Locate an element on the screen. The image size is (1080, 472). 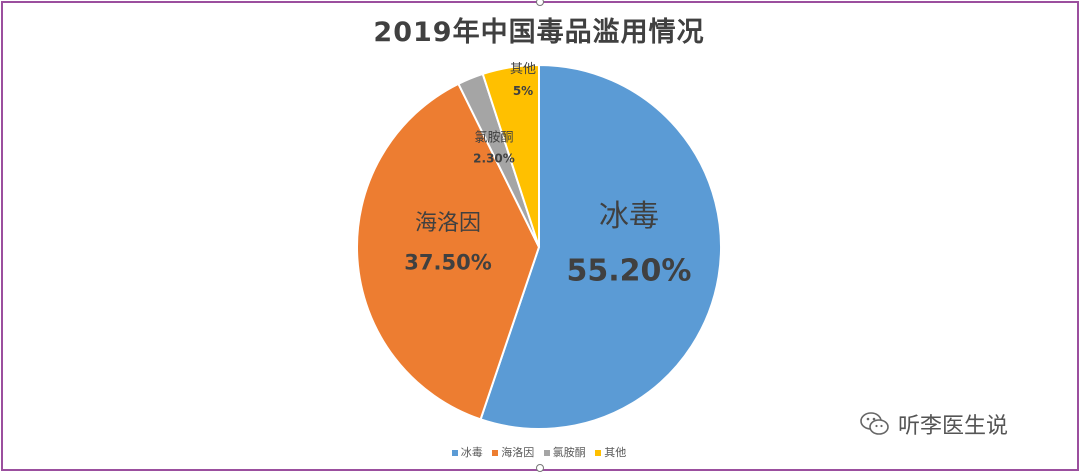
slice-label: 其他 is located at coordinates (523, 69).